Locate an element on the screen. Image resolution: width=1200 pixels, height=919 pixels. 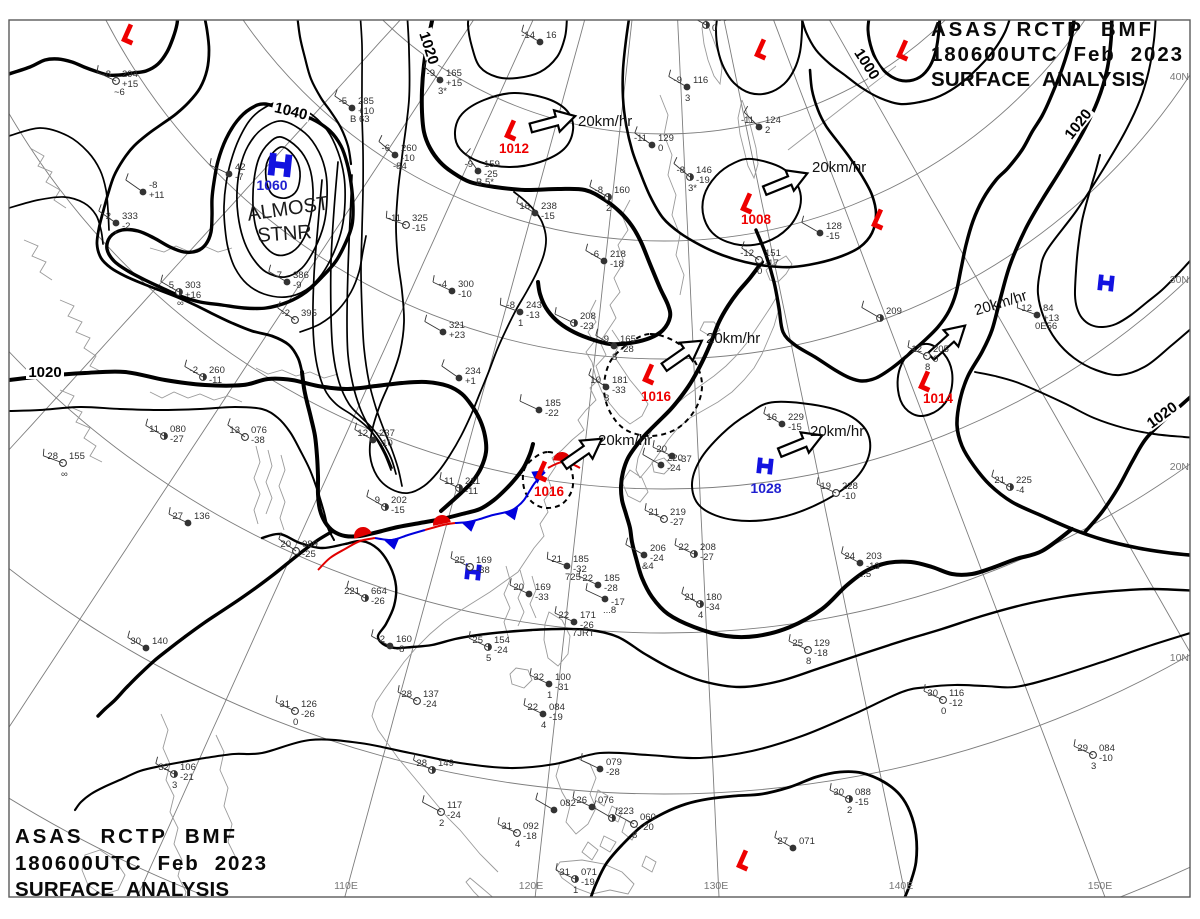
svg-text: 303 is located at coordinates (193, 285).